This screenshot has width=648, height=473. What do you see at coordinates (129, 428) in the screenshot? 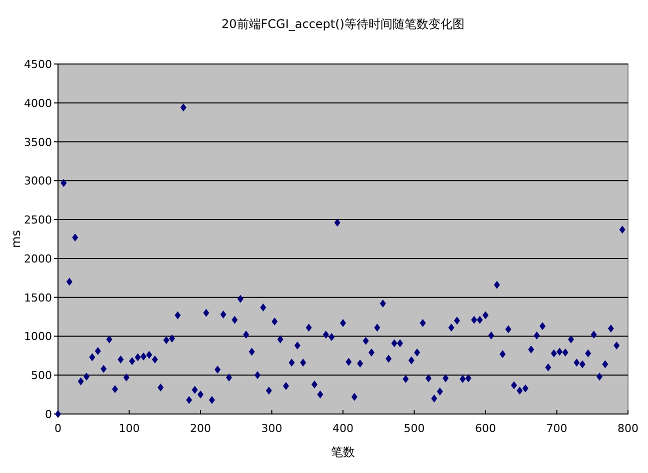
I see `x-tick-label: 100` at bounding box center [129, 428].